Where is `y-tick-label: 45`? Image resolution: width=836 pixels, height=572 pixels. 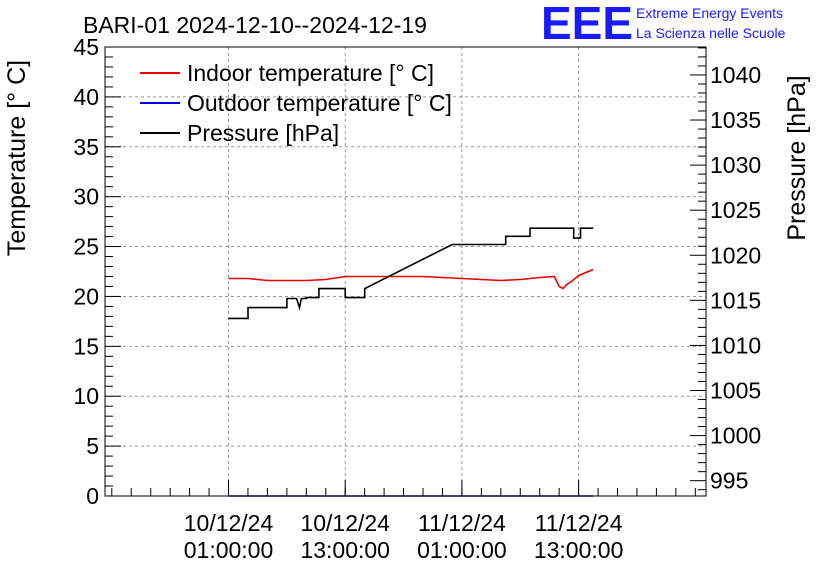 y-tick-label: 45 is located at coordinates (86, 47).